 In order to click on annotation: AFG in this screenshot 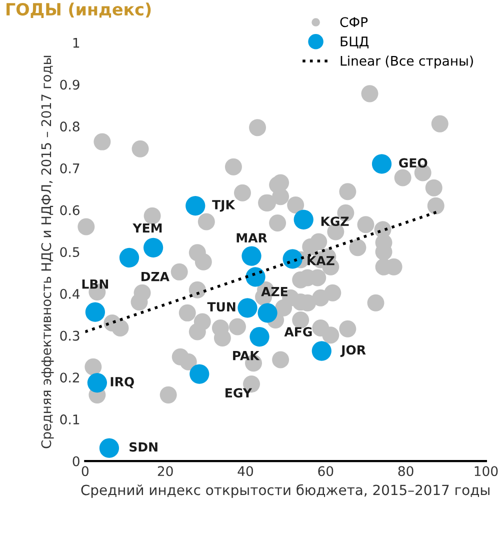, I will do `click(298, 331)`.